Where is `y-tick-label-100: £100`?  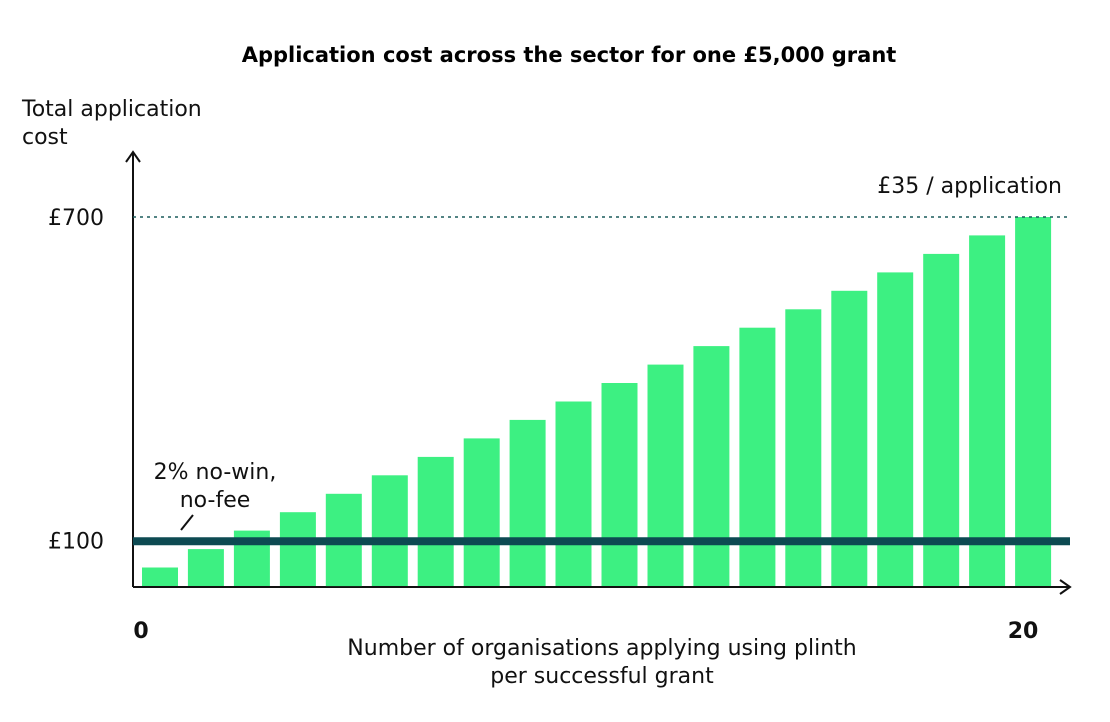
y-tick-label-100: £100 is located at coordinates (76, 541).